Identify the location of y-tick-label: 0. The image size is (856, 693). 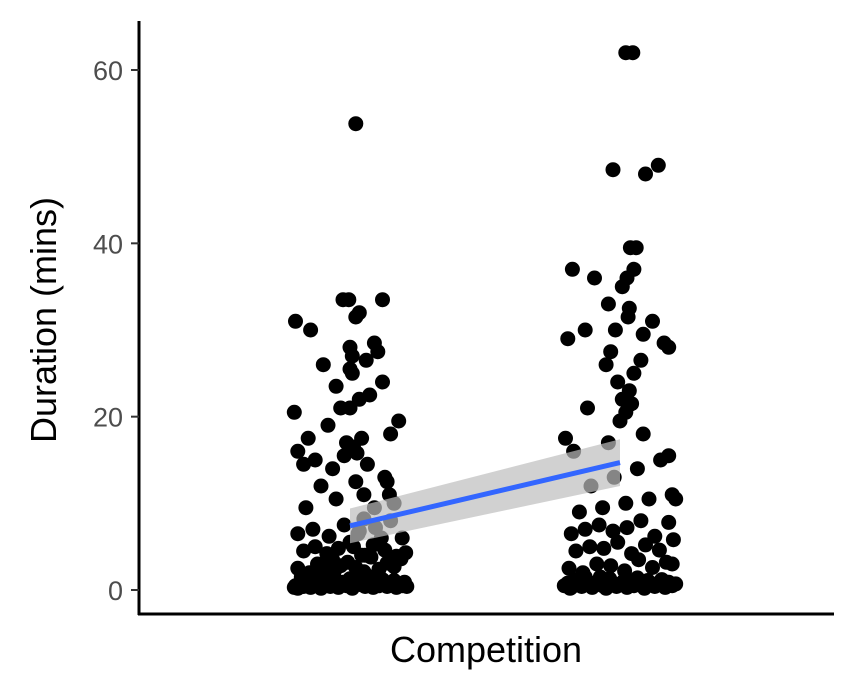
(115, 591).